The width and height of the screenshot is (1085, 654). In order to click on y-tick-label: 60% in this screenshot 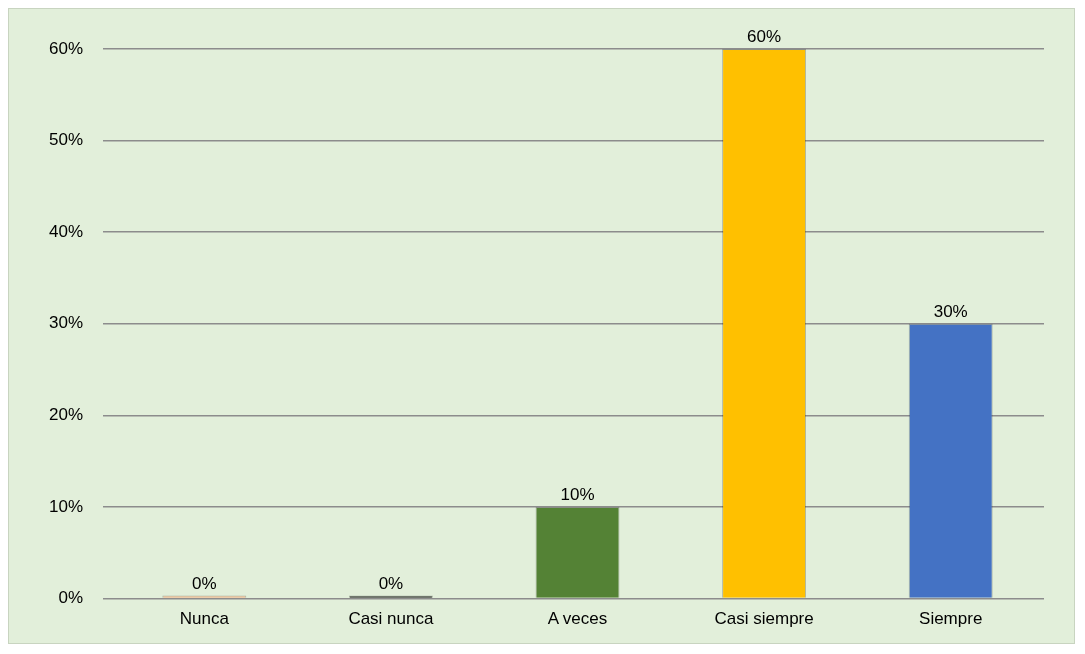, I will do `click(66, 48)`.